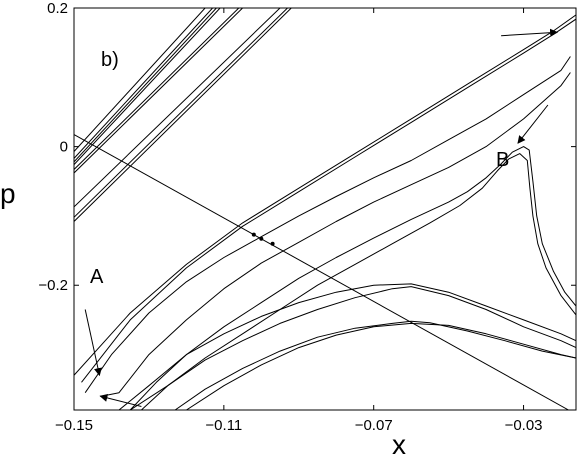  Describe the element at coordinates (110, 60) in the screenshot. I see `panel-label: b)` at that location.